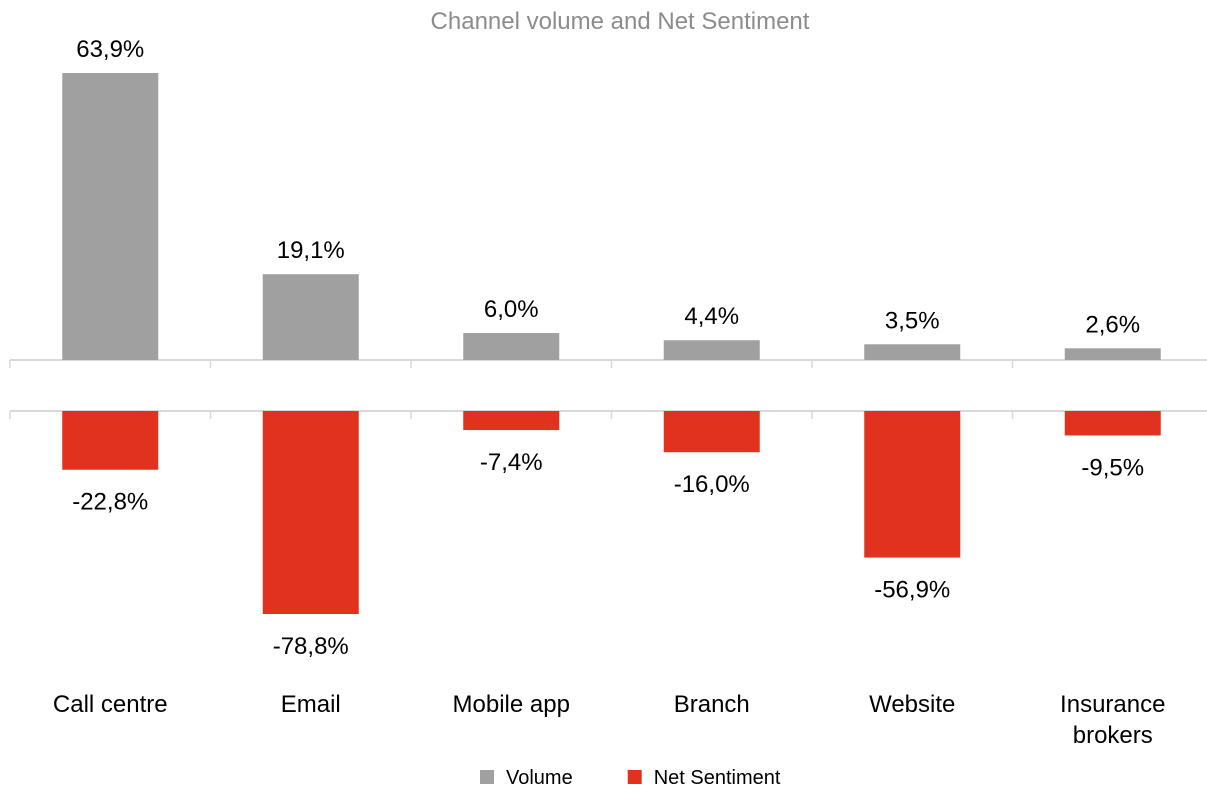 The width and height of the screenshot is (1207, 794). I want to click on x-tick-label: Branch, so click(712, 704).